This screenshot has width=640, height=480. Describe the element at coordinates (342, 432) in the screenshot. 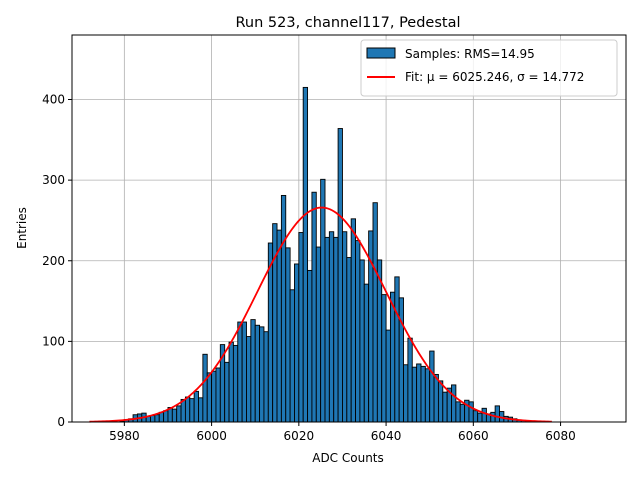

I see `x-axis-ticks: 5980 6000 6020 6040 6060 6080` at that location.